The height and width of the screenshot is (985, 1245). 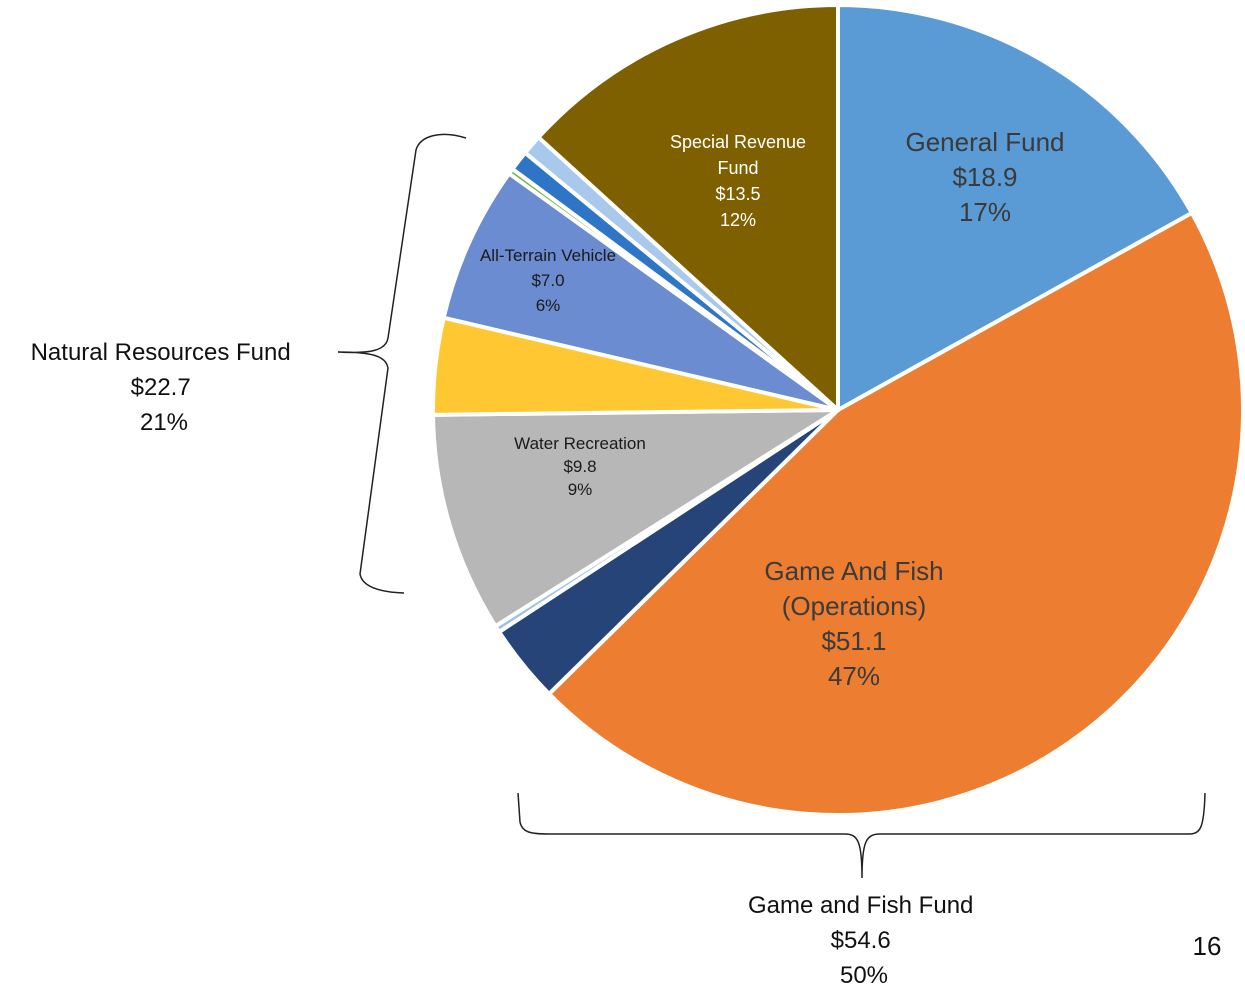 What do you see at coordinates (853, 571) in the screenshot?
I see `slice-label-line: Game And Fish` at bounding box center [853, 571].